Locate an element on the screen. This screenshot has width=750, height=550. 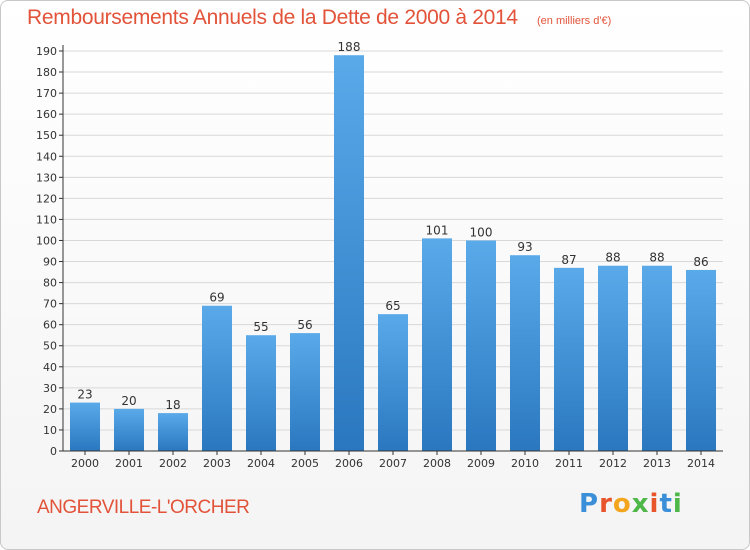
x-tick-label: 2000 is located at coordinates (85, 463).